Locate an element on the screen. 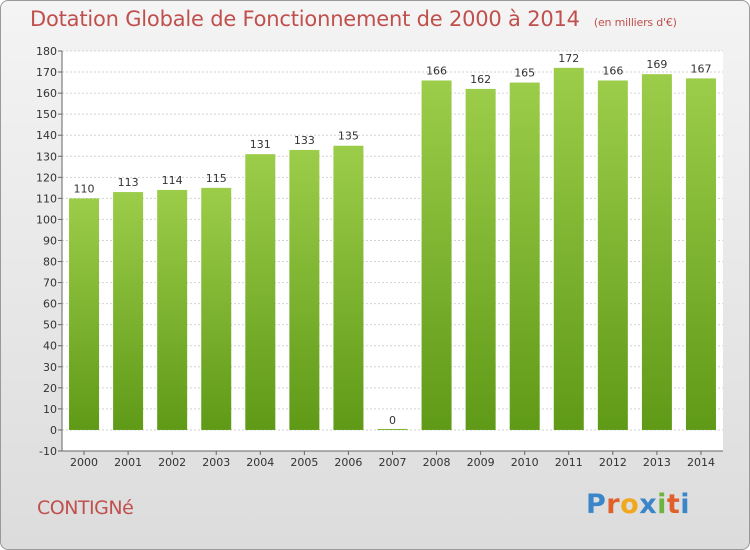  y-tick-label: 130 is located at coordinates (46, 156).